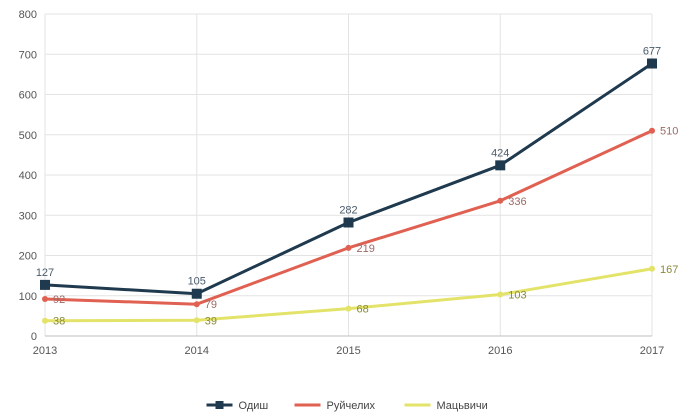  What do you see at coordinates (28, 15) in the screenshot?
I see `y-tick-label: 800` at bounding box center [28, 15].